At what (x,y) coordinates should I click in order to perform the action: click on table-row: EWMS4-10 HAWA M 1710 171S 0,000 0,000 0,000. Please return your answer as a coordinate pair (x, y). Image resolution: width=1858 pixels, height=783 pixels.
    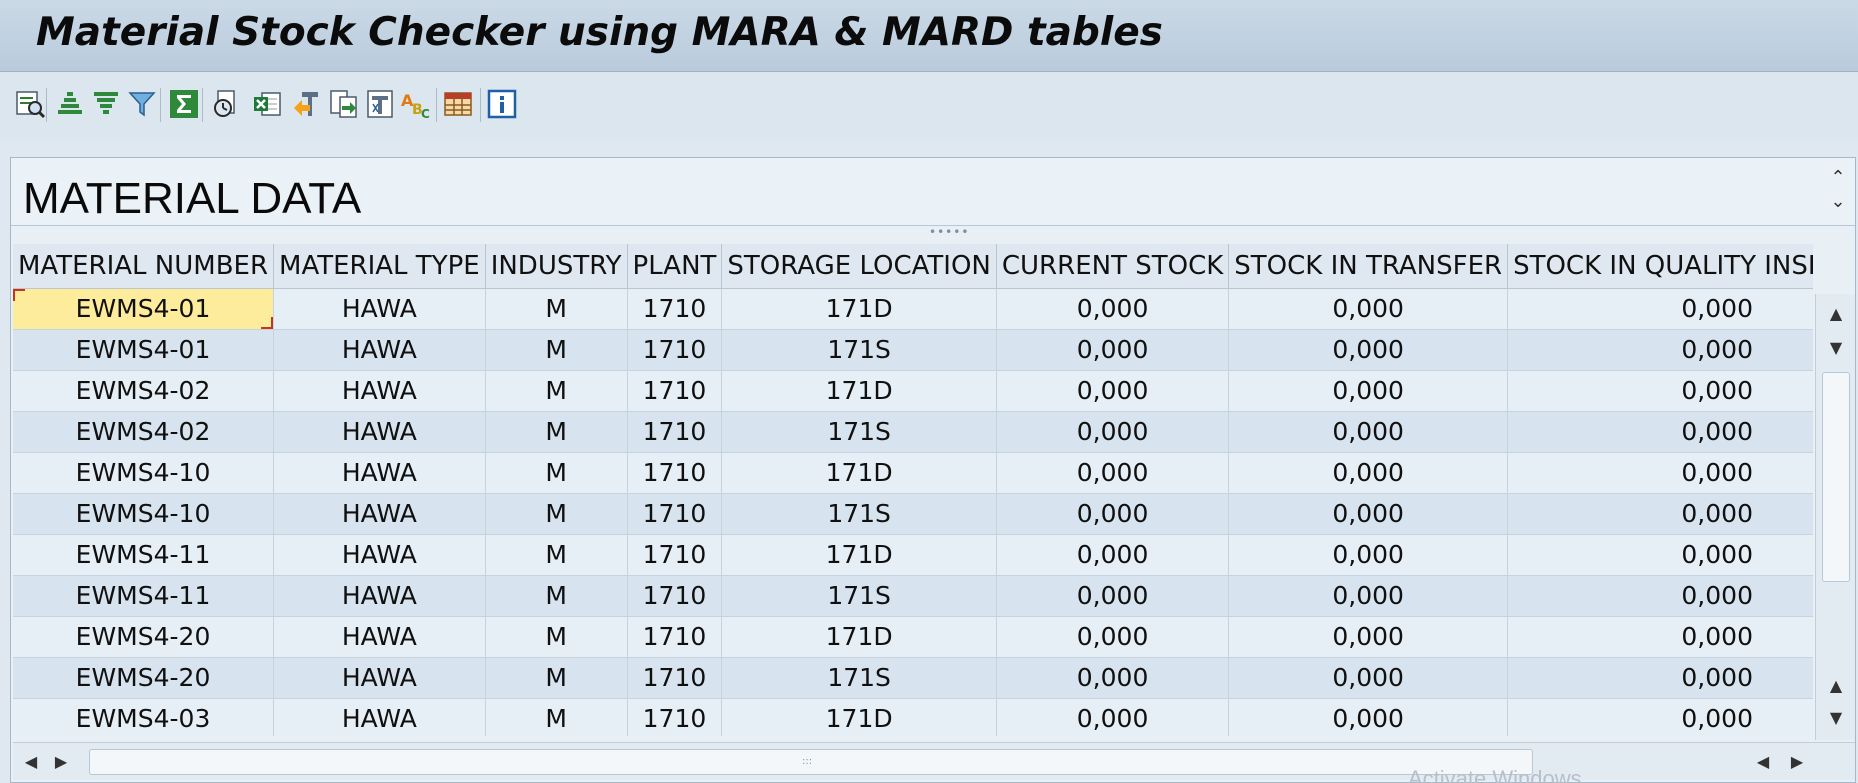
    Looking at the image, I should click on (913, 514).